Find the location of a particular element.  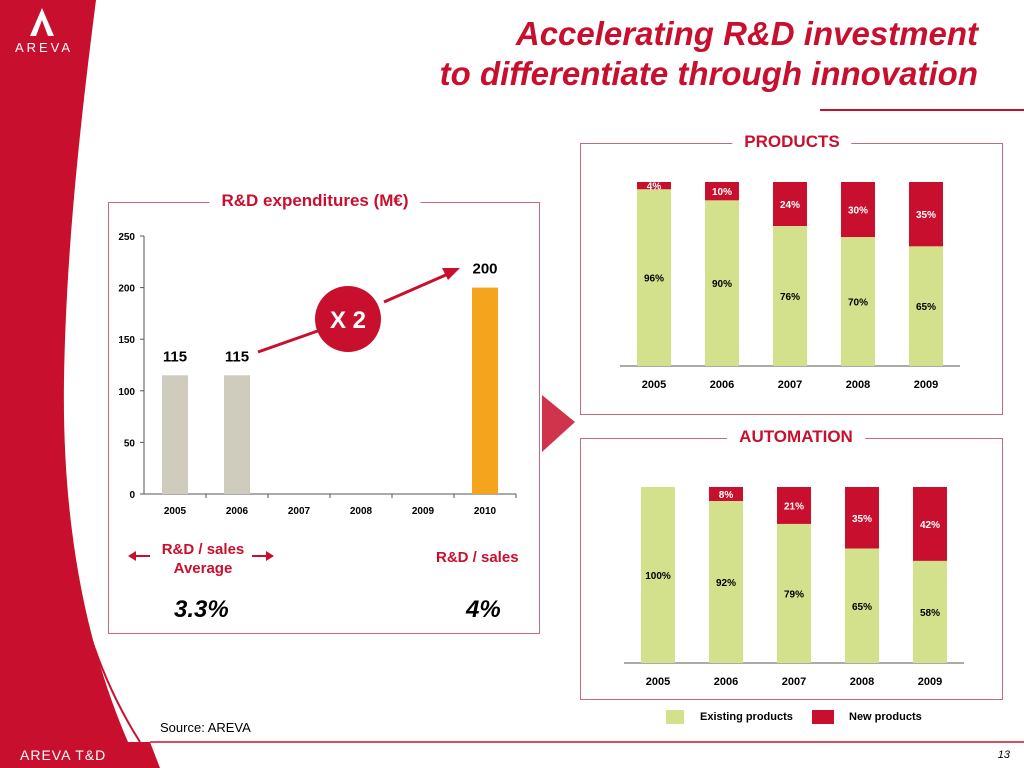

page-number: 13 is located at coordinates (1003, 755).